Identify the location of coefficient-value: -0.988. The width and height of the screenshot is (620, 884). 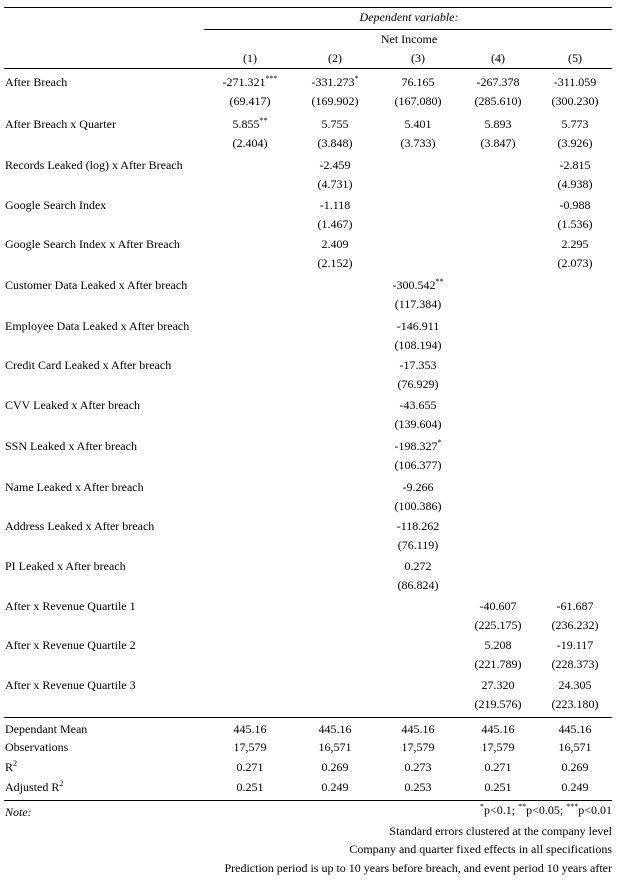
(575, 205).